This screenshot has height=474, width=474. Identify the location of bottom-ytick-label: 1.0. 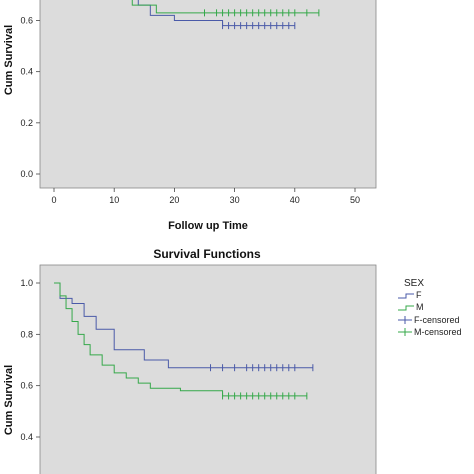
(26, 283).